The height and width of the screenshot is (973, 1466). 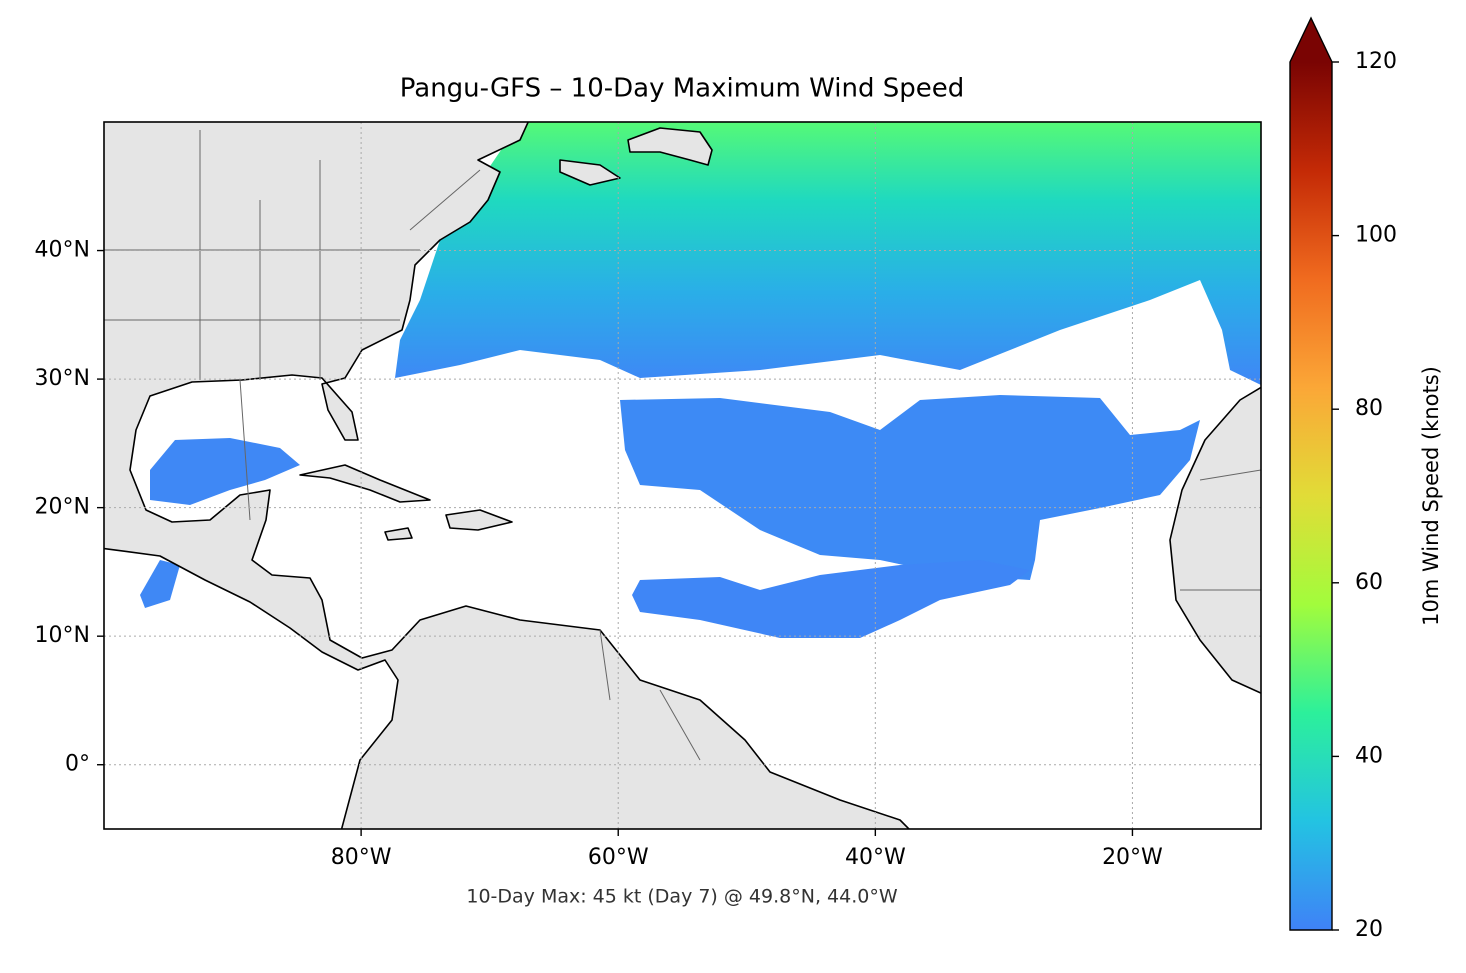 What do you see at coordinates (1431, 496) in the screenshot?
I see `colorbar-label: 10m Wind Speed (knots)` at bounding box center [1431, 496].